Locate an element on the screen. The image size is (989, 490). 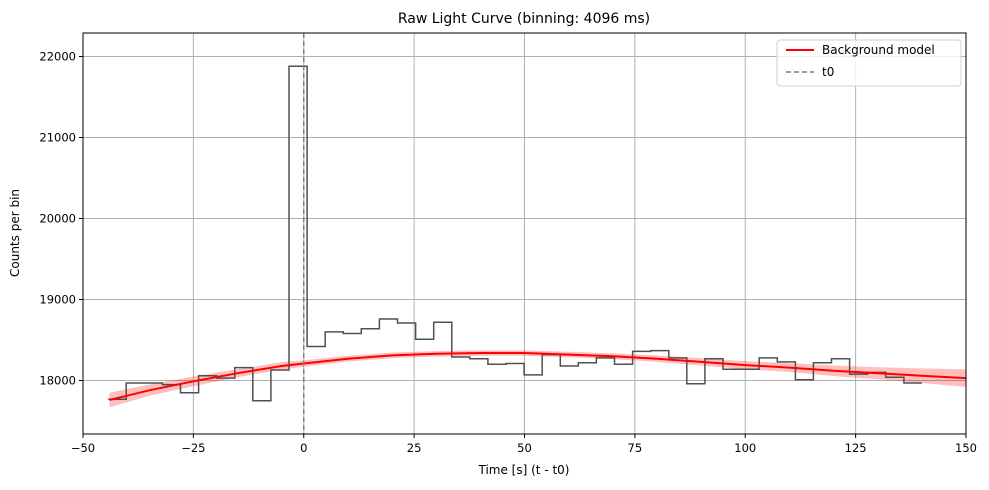
legend-t0-label: t0 is located at coordinates (828, 72).